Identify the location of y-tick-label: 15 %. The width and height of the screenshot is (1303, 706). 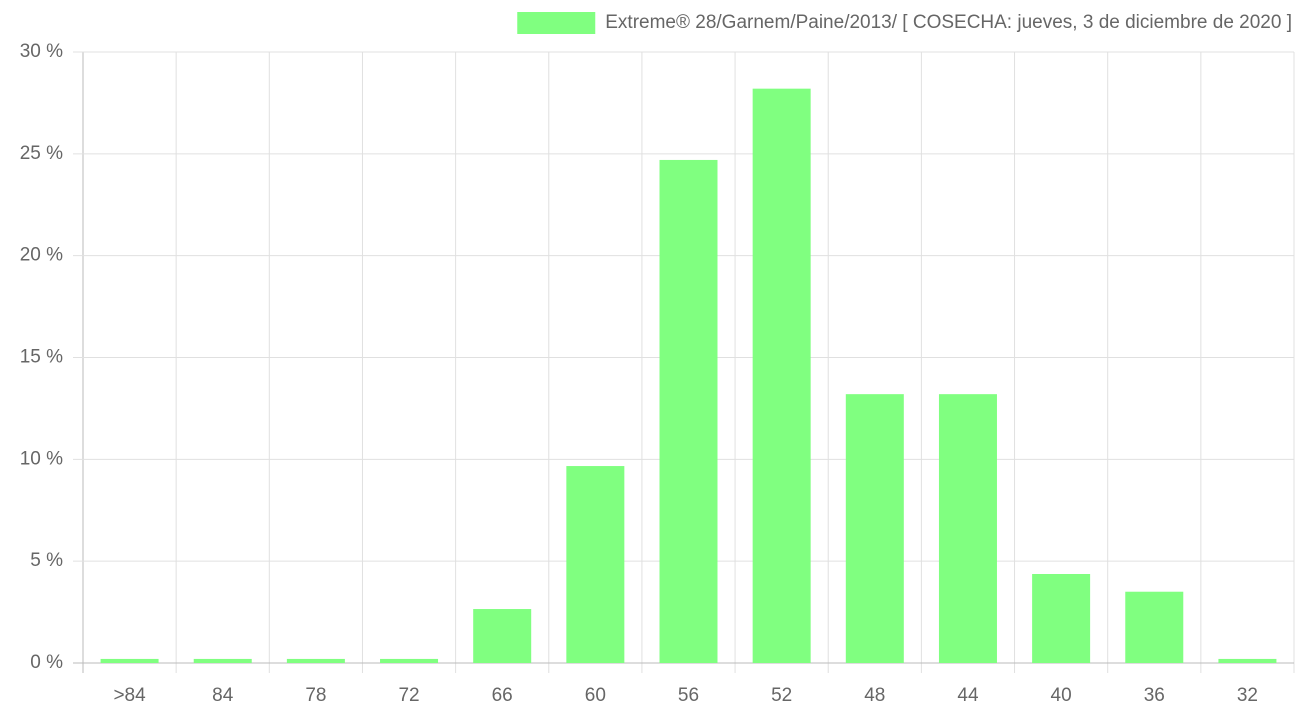
(41, 357).